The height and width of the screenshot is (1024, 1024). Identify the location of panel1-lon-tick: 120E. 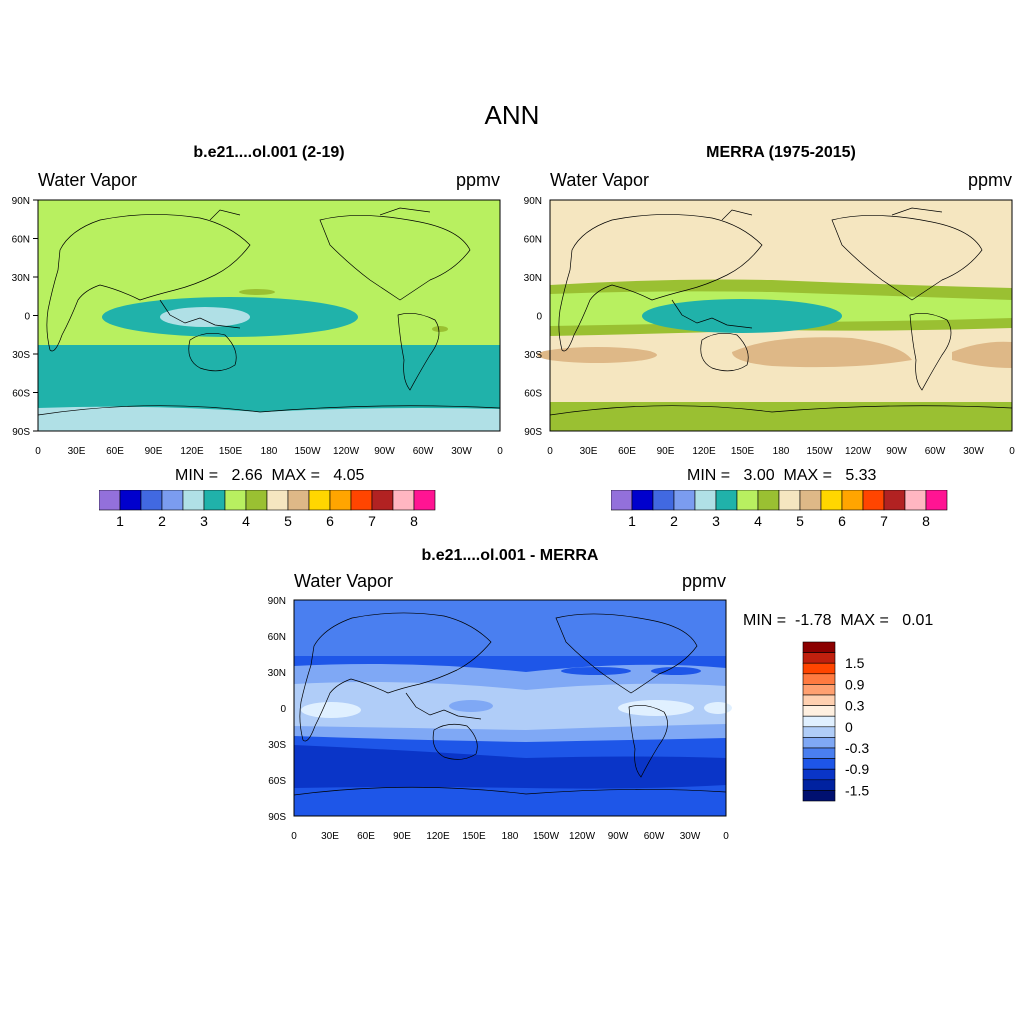
(192, 451).